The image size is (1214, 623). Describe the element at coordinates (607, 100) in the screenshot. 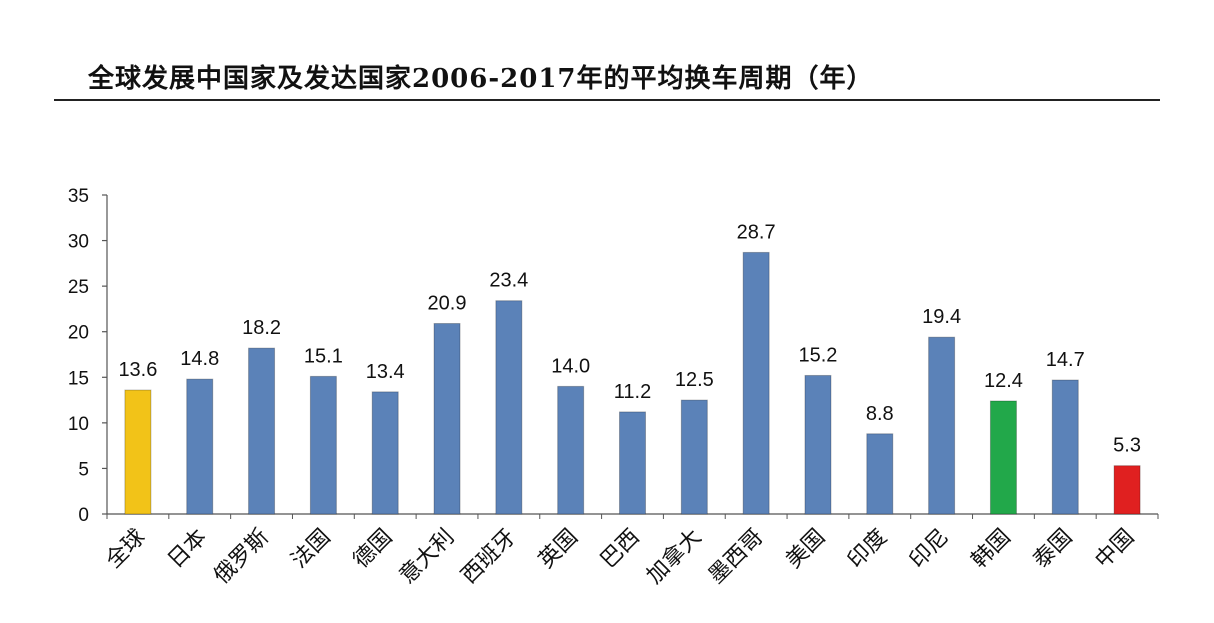

I see `title-divider` at that location.